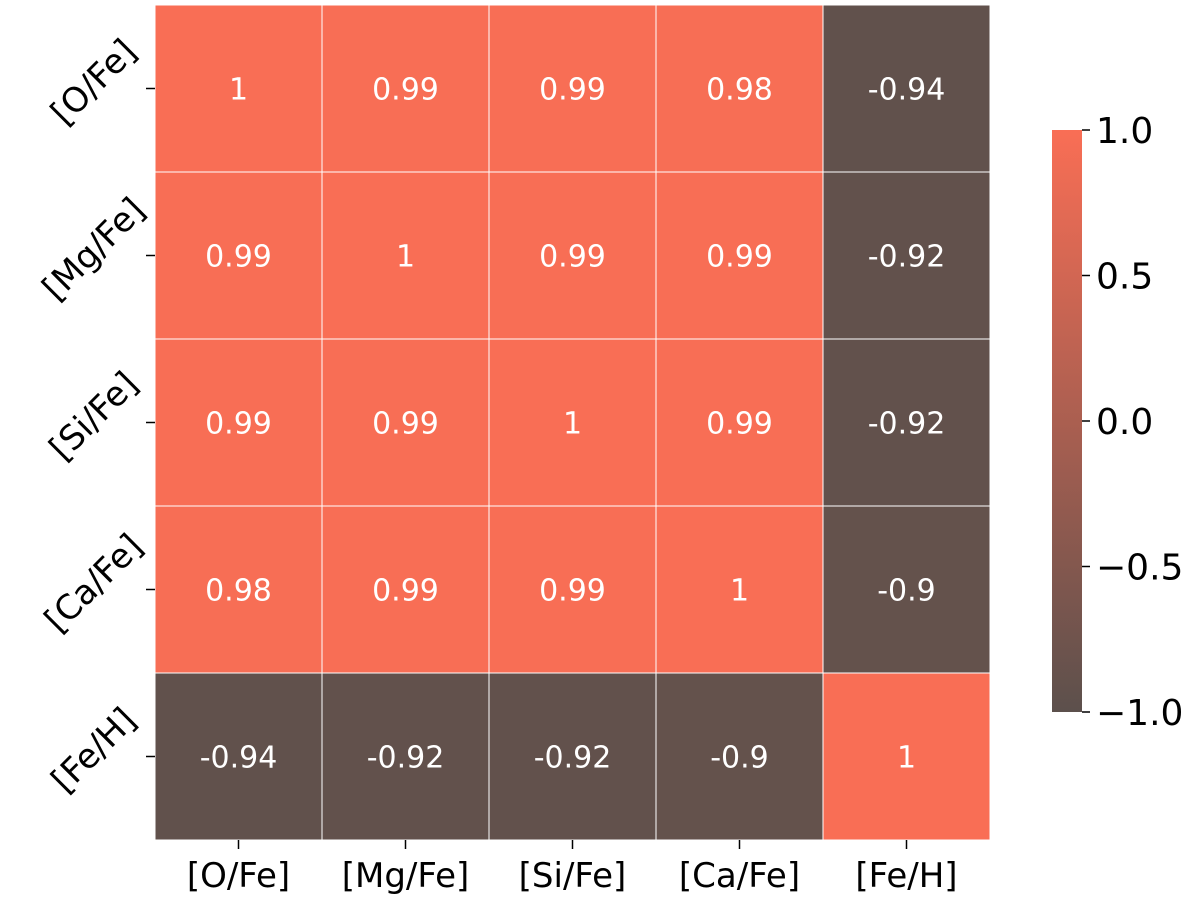 This screenshot has height=903, width=1200. What do you see at coordinates (739, 876) in the screenshot?
I see `x-tick-label: [Ca/Fe]` at bounding box center [739, 876].